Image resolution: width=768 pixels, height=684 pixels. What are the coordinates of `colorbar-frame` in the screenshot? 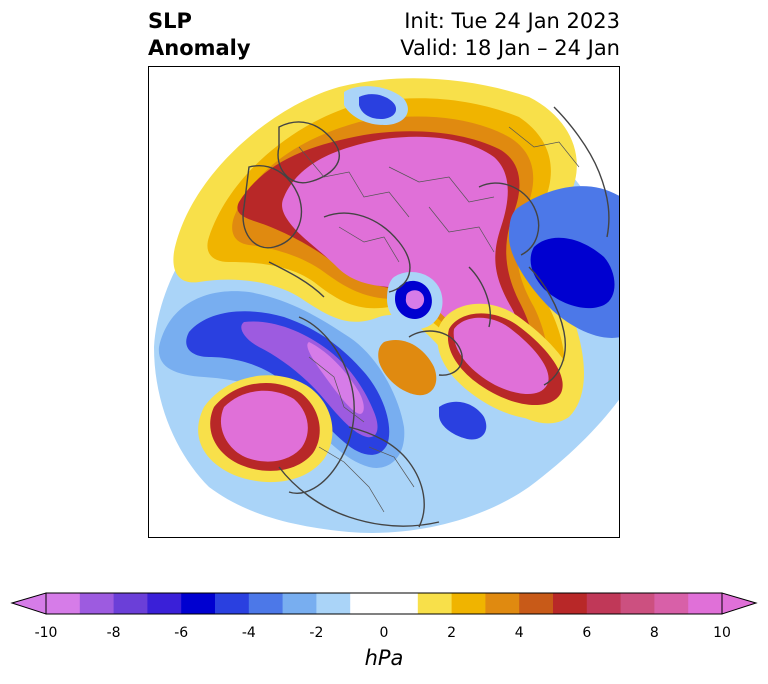 It's located at (384, 603).